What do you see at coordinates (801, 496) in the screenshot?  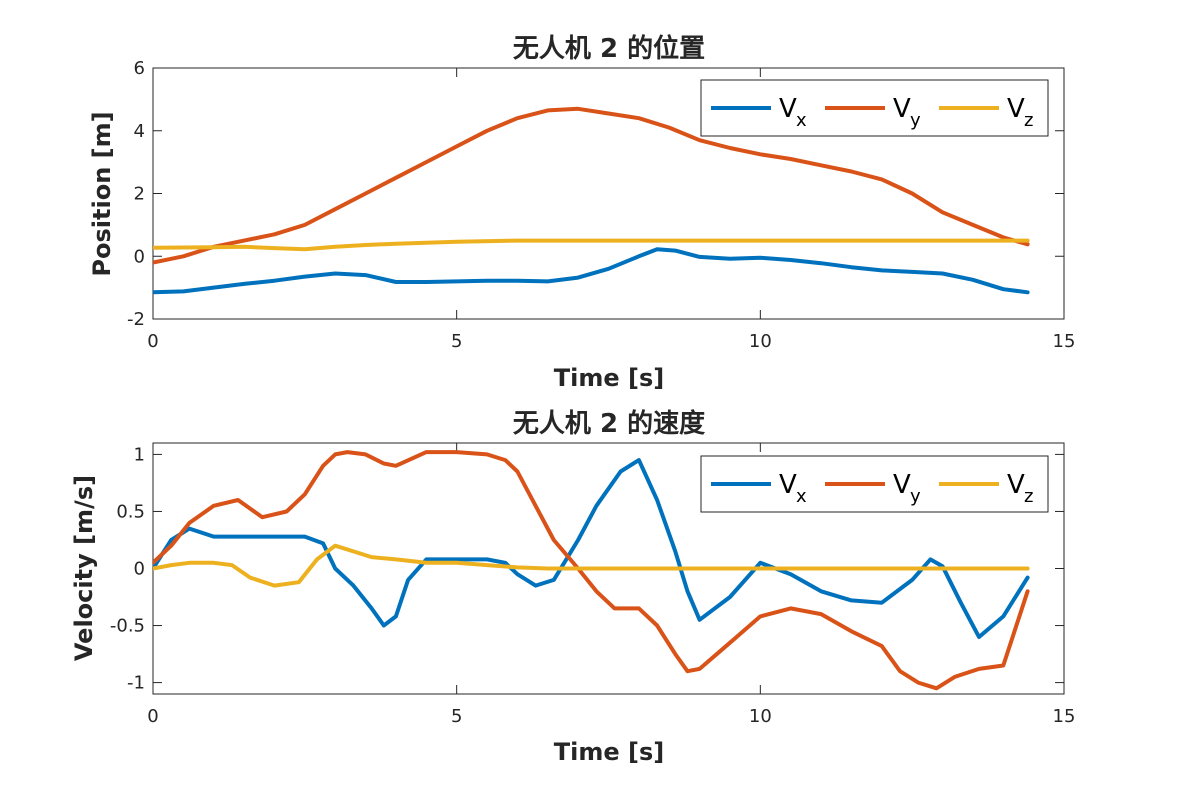 I see `velocity-legend-subscript-x: x` at bounding box center [801, 496].